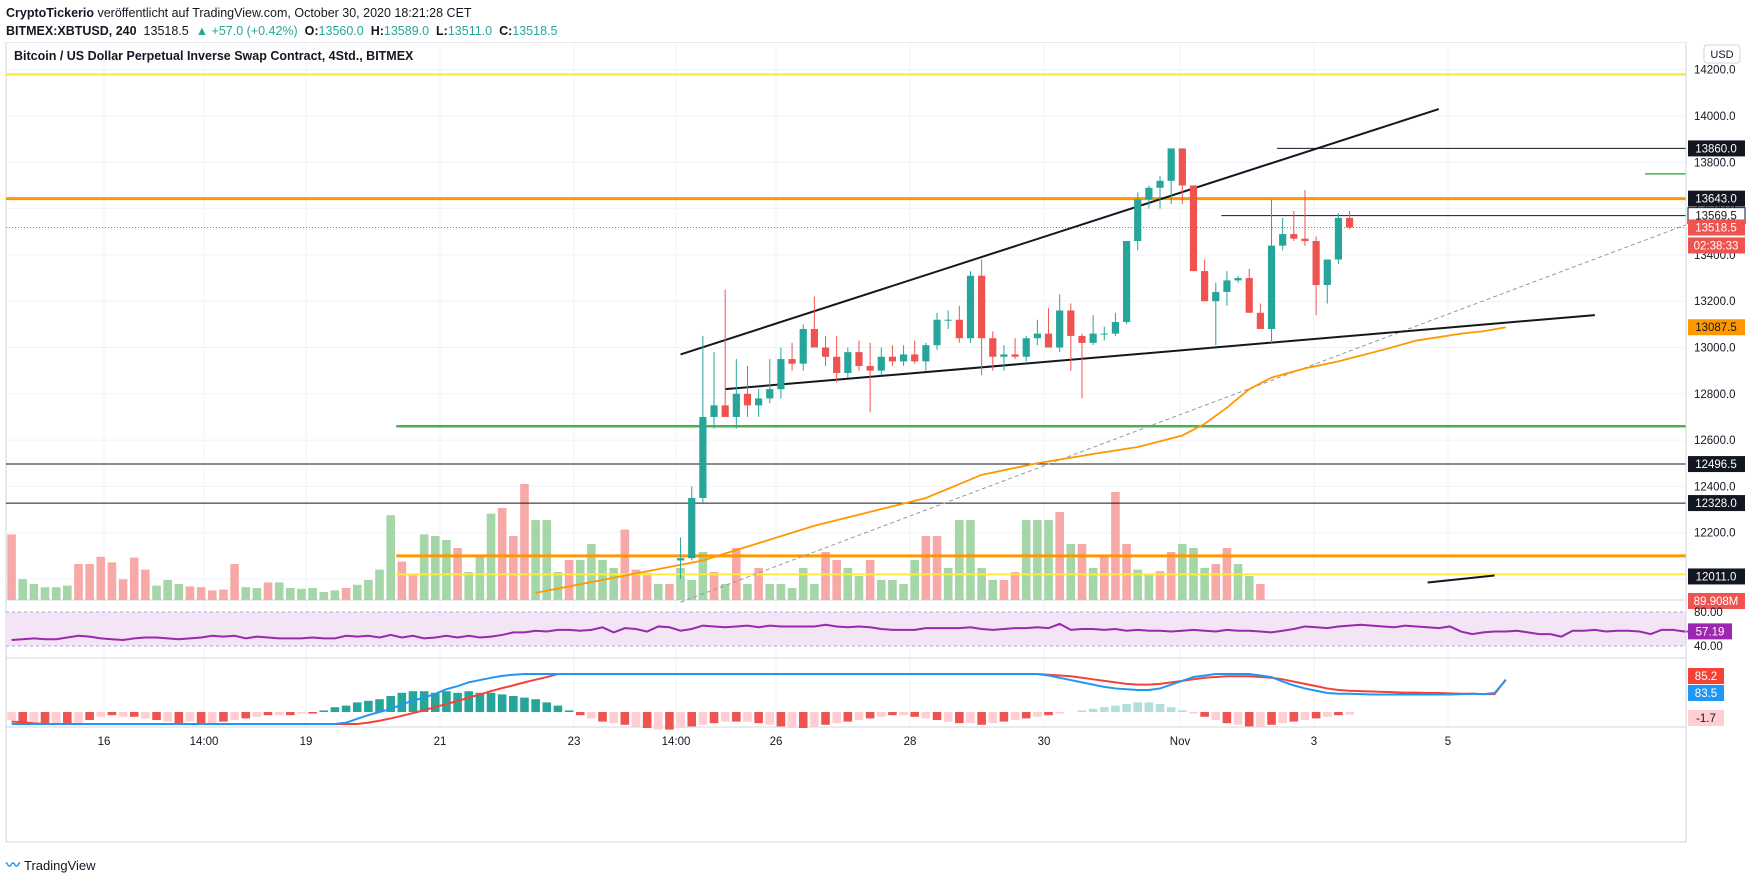  I want to click on tradingview-logo: 〰 TradingView, so click(51, 865).